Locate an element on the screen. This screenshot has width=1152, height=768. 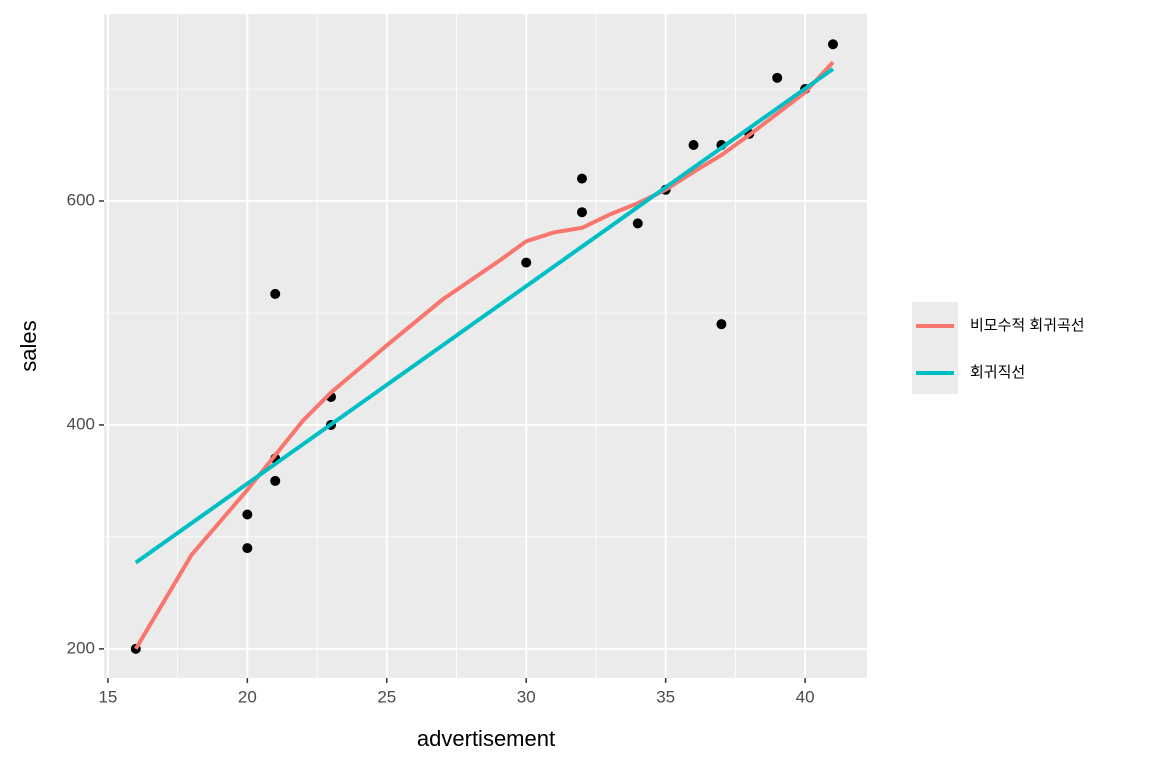
legend-label: 비모수적 회귀곡선 is located at coordinates (1027, 325).